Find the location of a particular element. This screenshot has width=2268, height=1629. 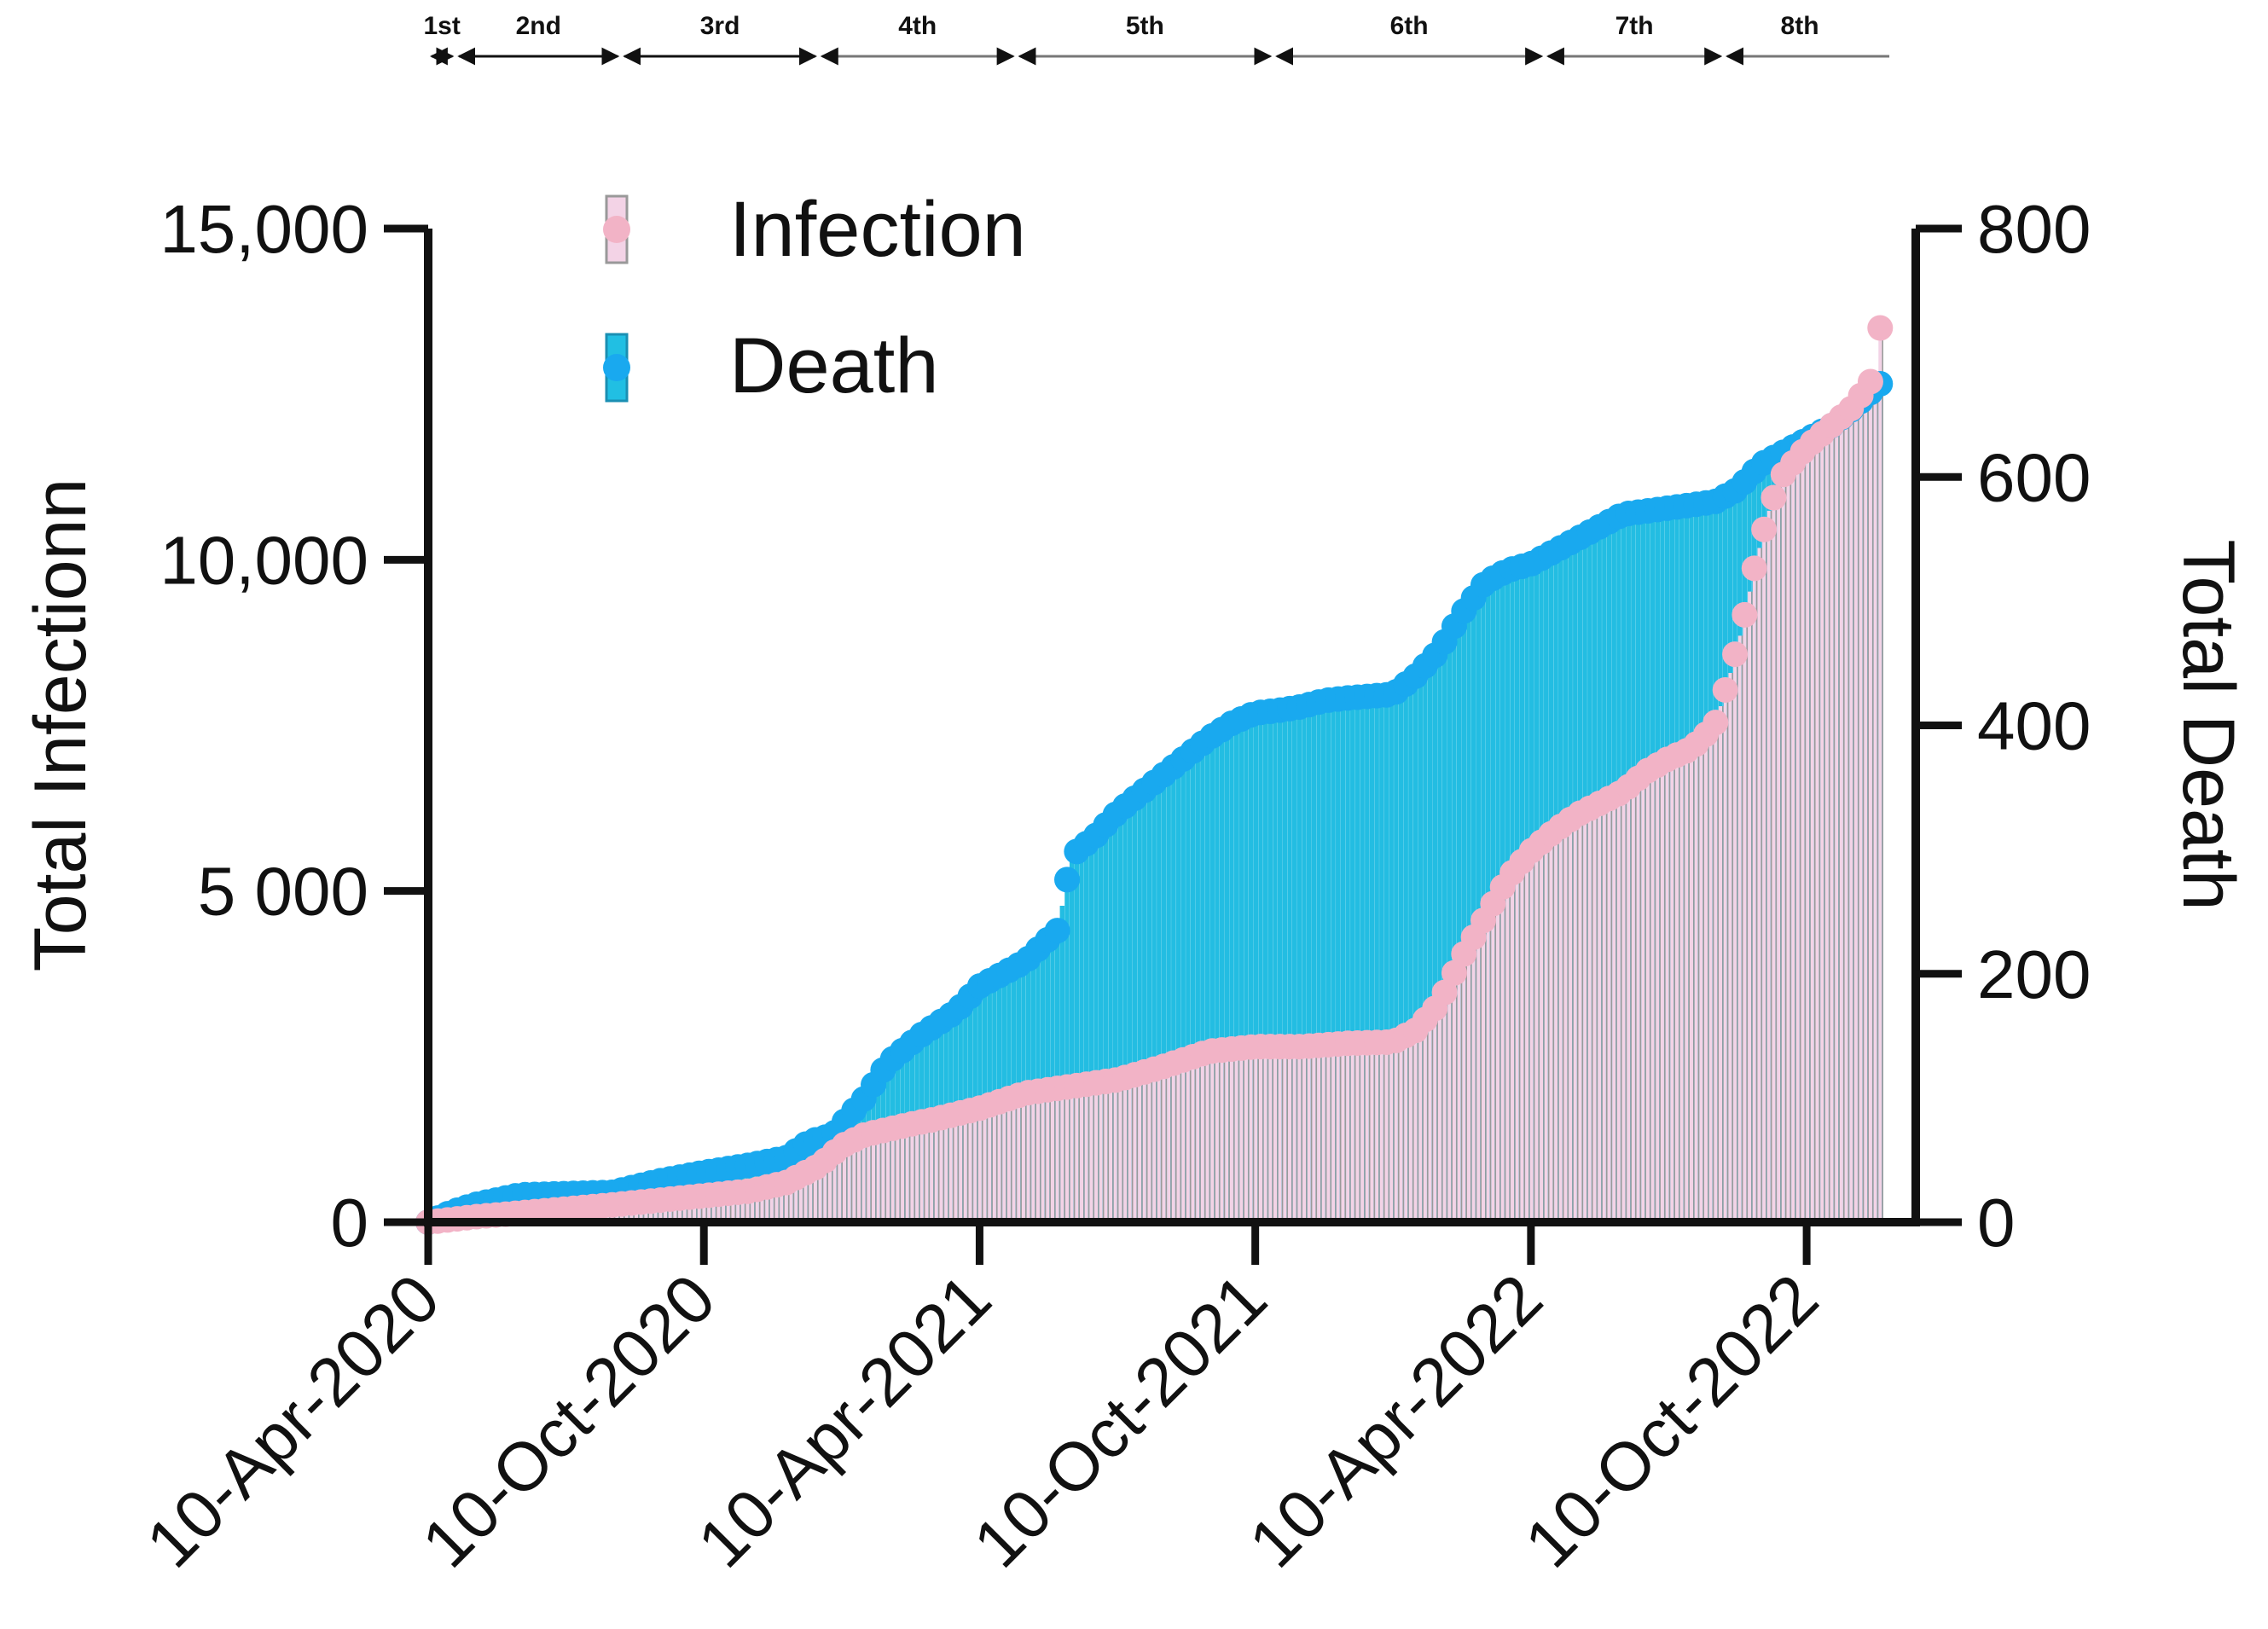

wave-periods: 1st 2nd 3rd 4th 5th 6th 7th 8th is located at coordinates (1156, 39).